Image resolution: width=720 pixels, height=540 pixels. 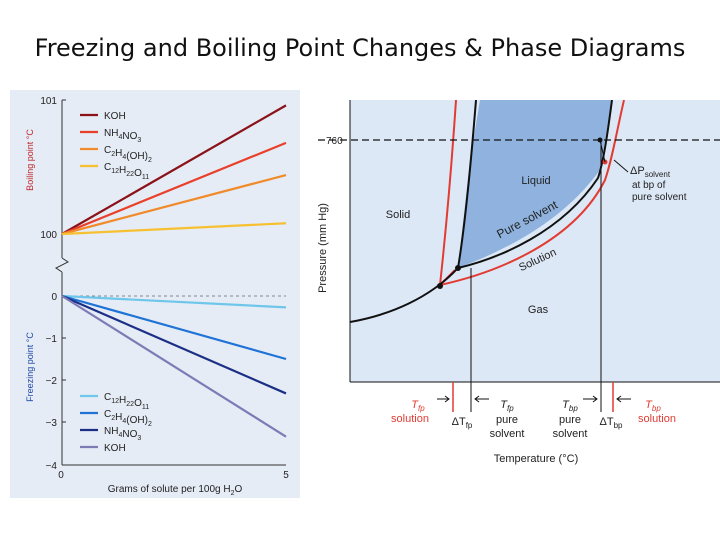 What do you see at coordinates (507, 406) in the screenshot?
I see `tfp-pure-label: Tfp` at bounding box center [507, 406].